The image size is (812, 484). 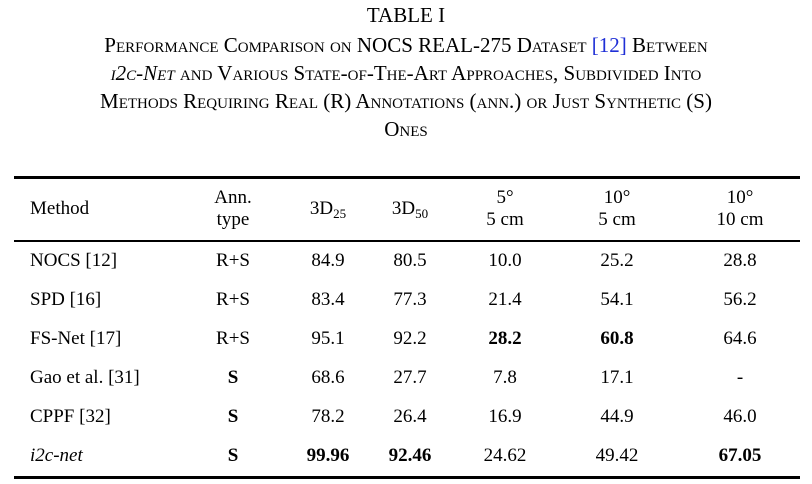 What do you see at coordinates (740, 260) in the screenshot?
I see `table-cell: 28.8` at bounding box center [740, 260].